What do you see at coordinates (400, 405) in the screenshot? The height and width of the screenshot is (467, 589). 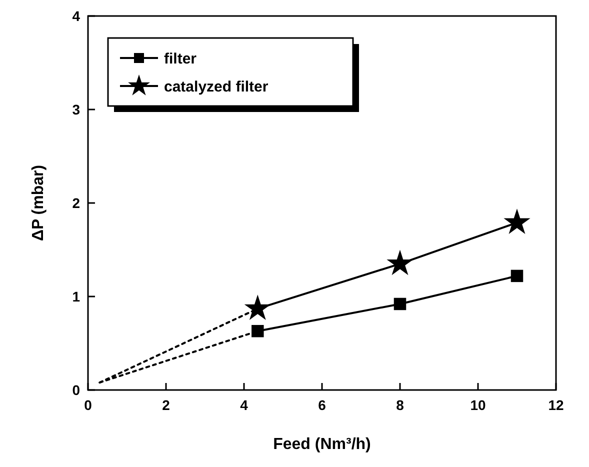 I see `x-tick-label: 8` at bounding box center [400, 405].